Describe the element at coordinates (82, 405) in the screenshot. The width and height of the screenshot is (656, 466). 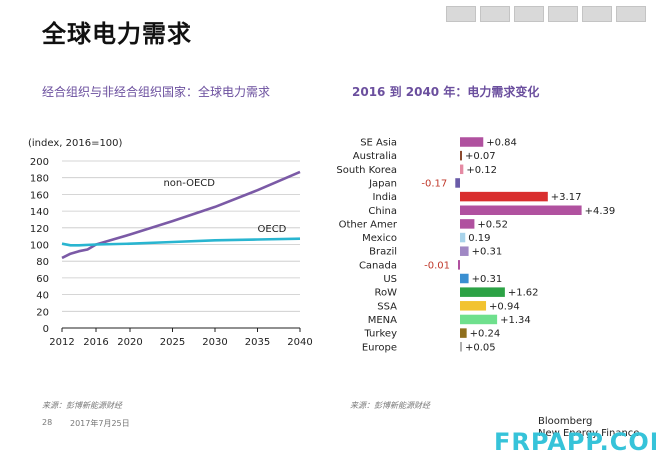
I see `left-source-note: 来源：彭博新能源财经` at that location.